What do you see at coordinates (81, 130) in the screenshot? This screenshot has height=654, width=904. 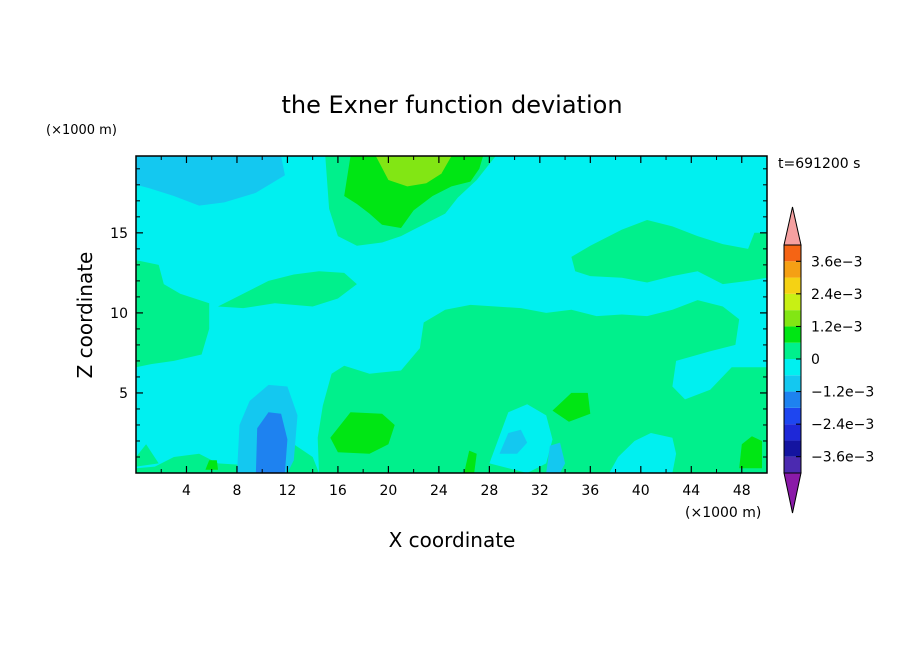 I see `y-unit-label: (×1000 m)` at bounding box center [81, 130].